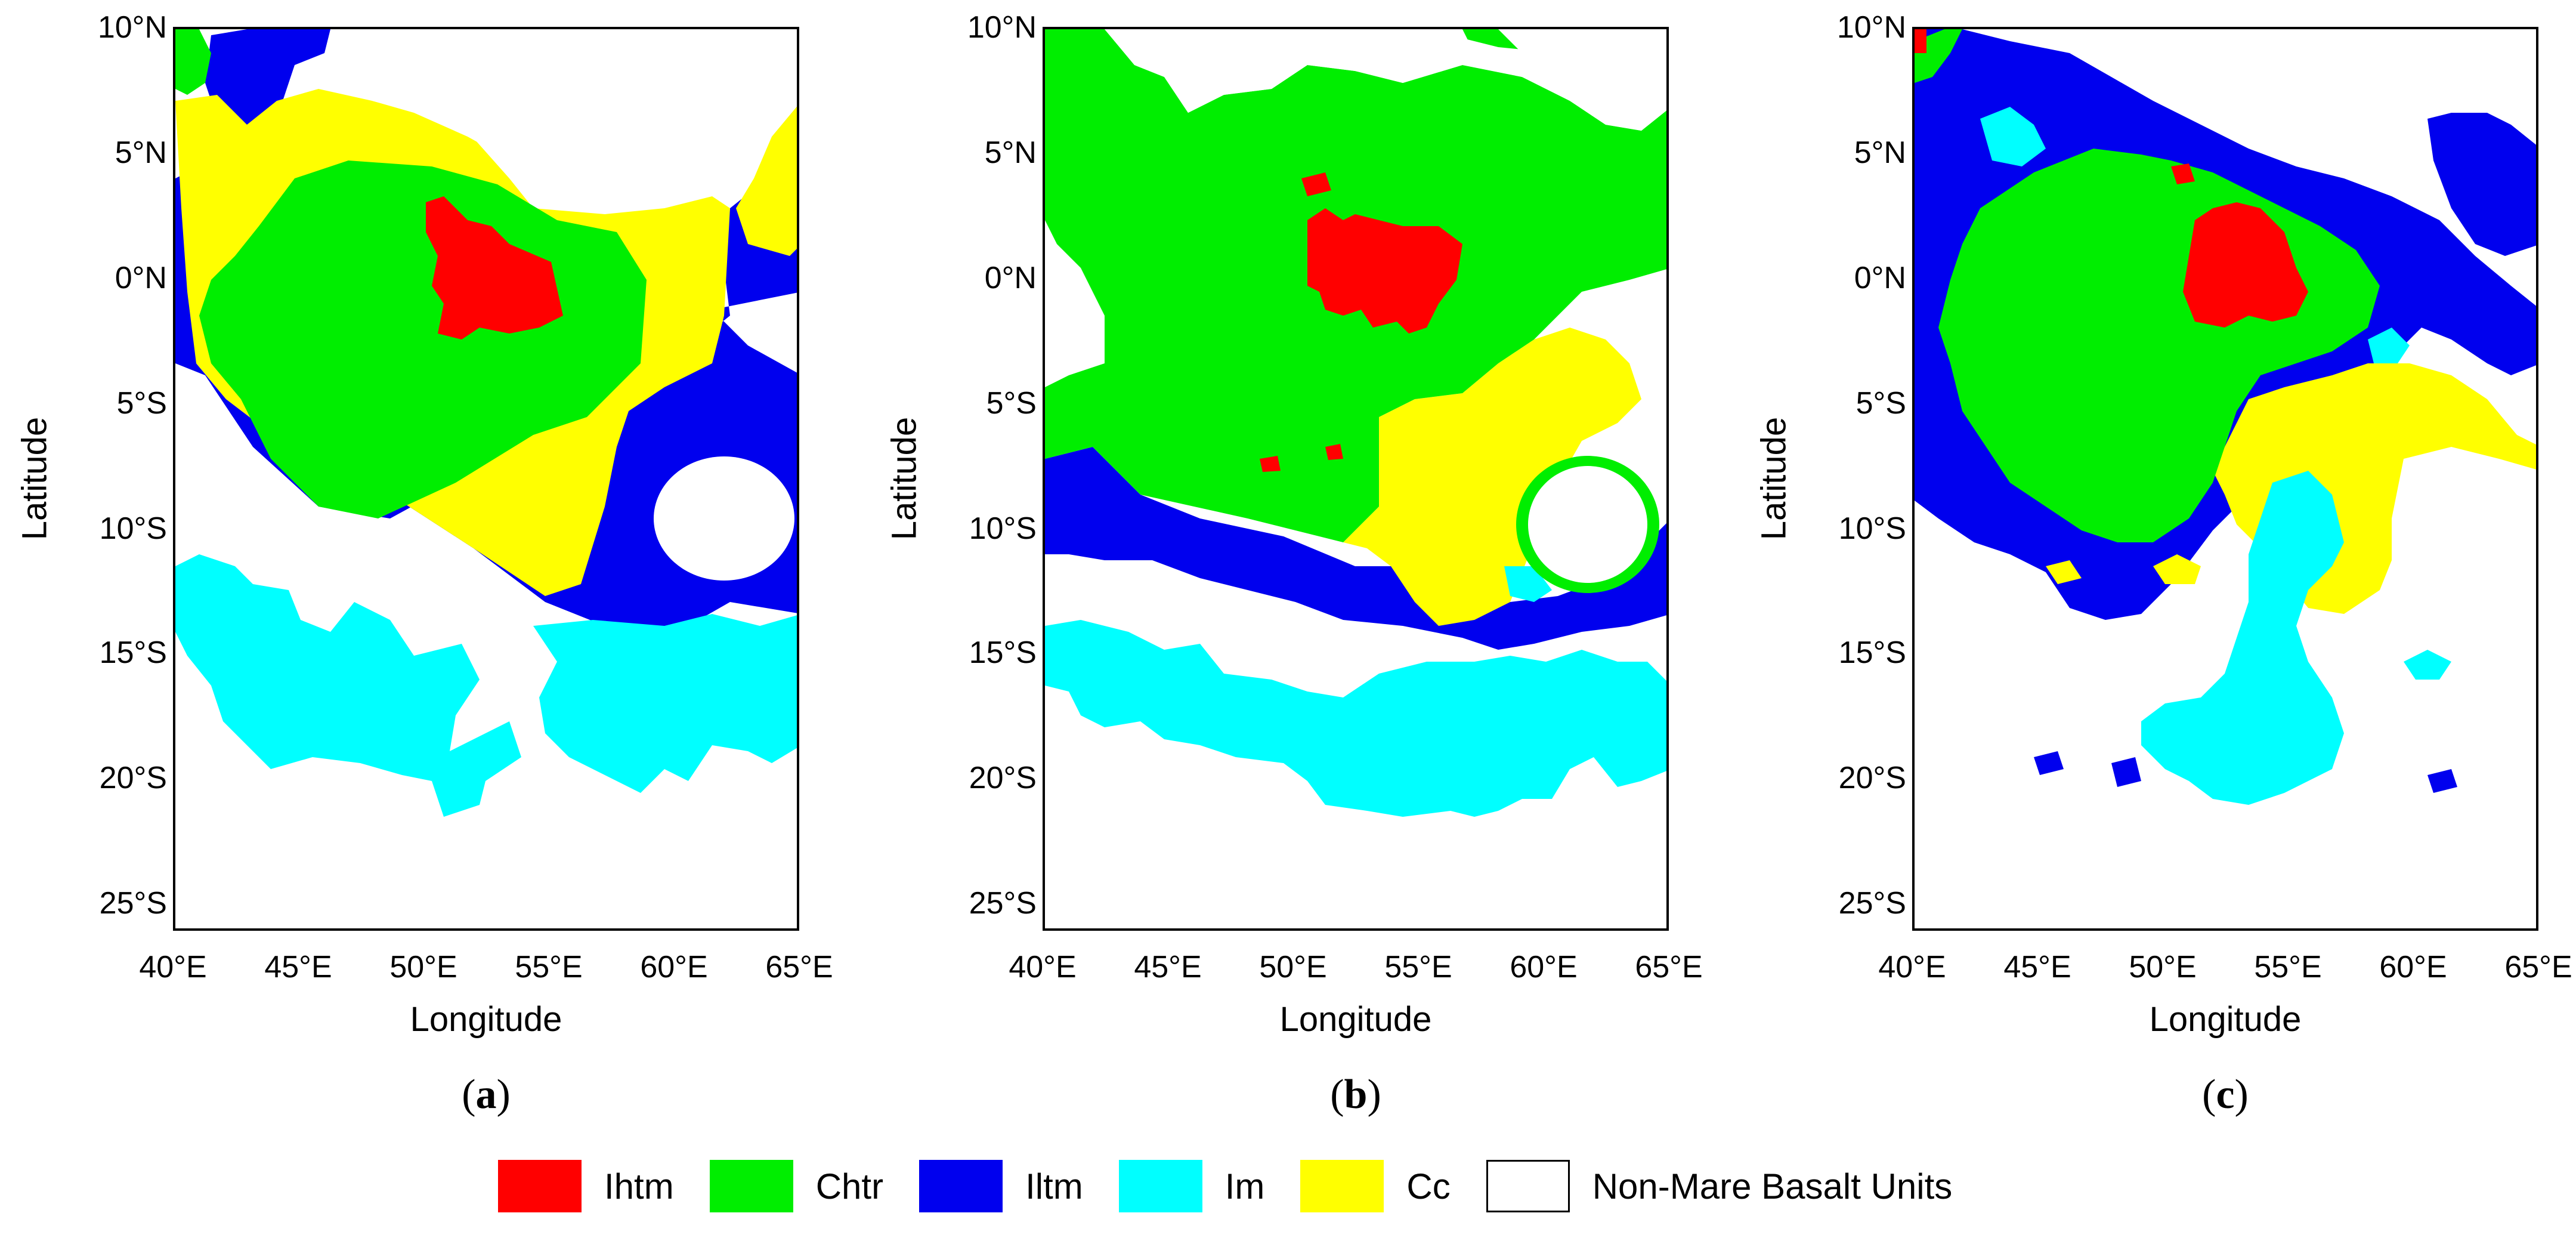 The height and width of the screenshot is (1244, 2576). I want to click on legend-swatch-iltm, so click(961, 1186).